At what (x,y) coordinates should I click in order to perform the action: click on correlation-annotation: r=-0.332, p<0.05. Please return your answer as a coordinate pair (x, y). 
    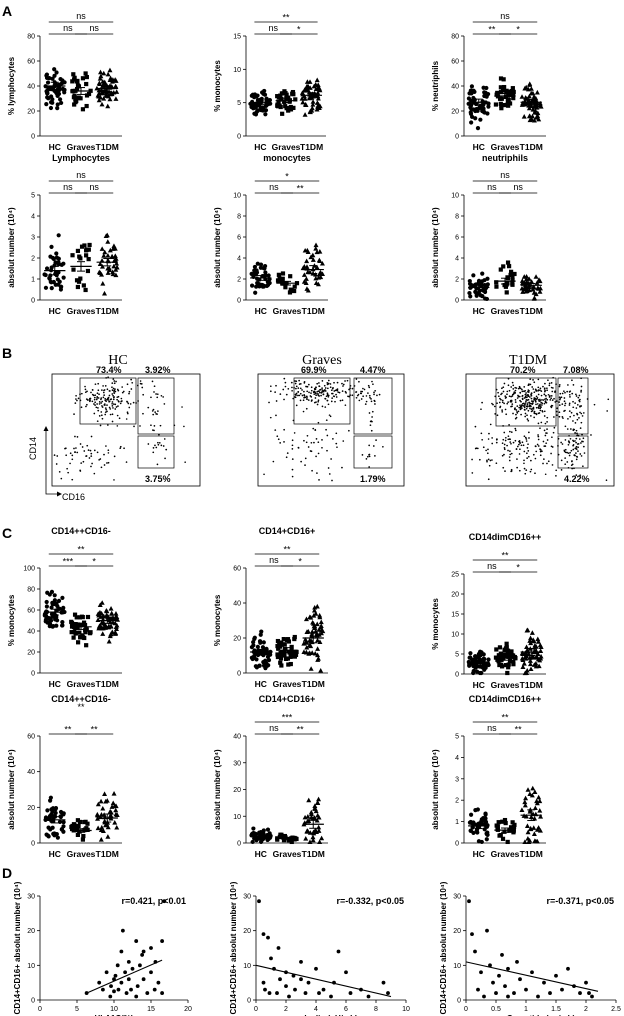
    Looking at the image, I should click on (370, 901).